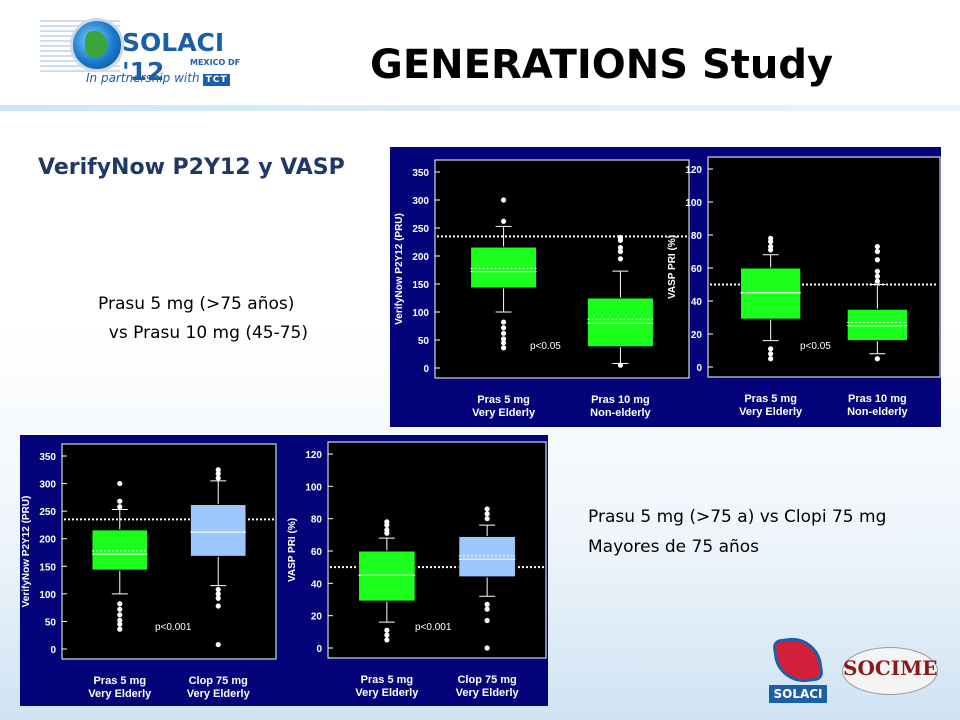 The width and height of the screenshot is (960, 720). I want to click on heart-icon, so click(798, 660).